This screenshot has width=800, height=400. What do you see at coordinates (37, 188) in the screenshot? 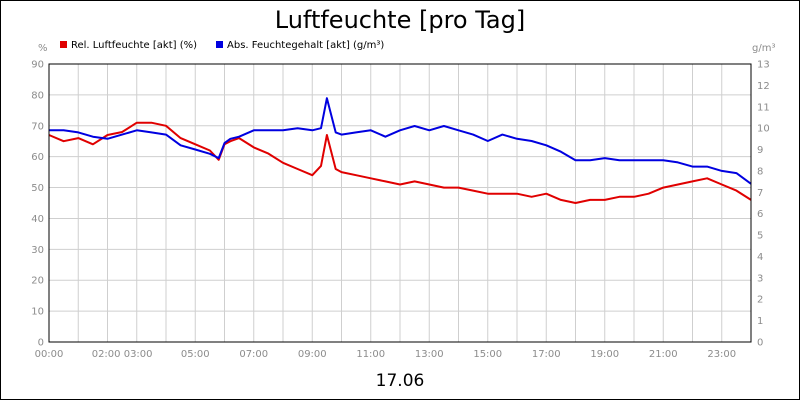
I see `left-y-tick-label: 50` at bounding box center [37, 188].